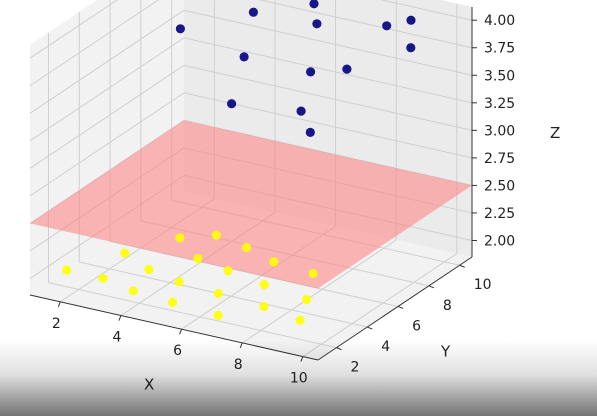  I want to click on z-tick-label: 3.75, so click(499, 49).